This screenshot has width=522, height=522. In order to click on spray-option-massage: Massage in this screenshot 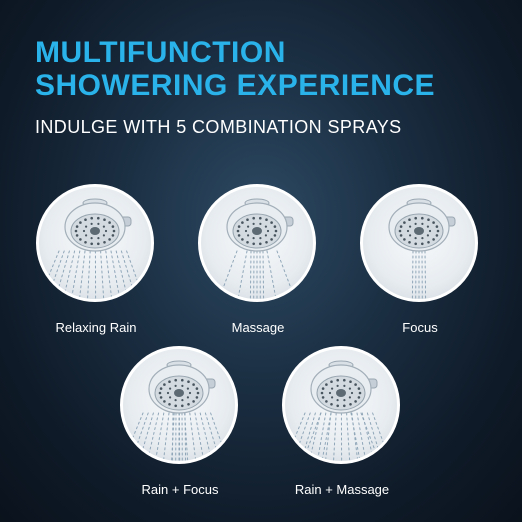, I will do `click(258, 259)`.